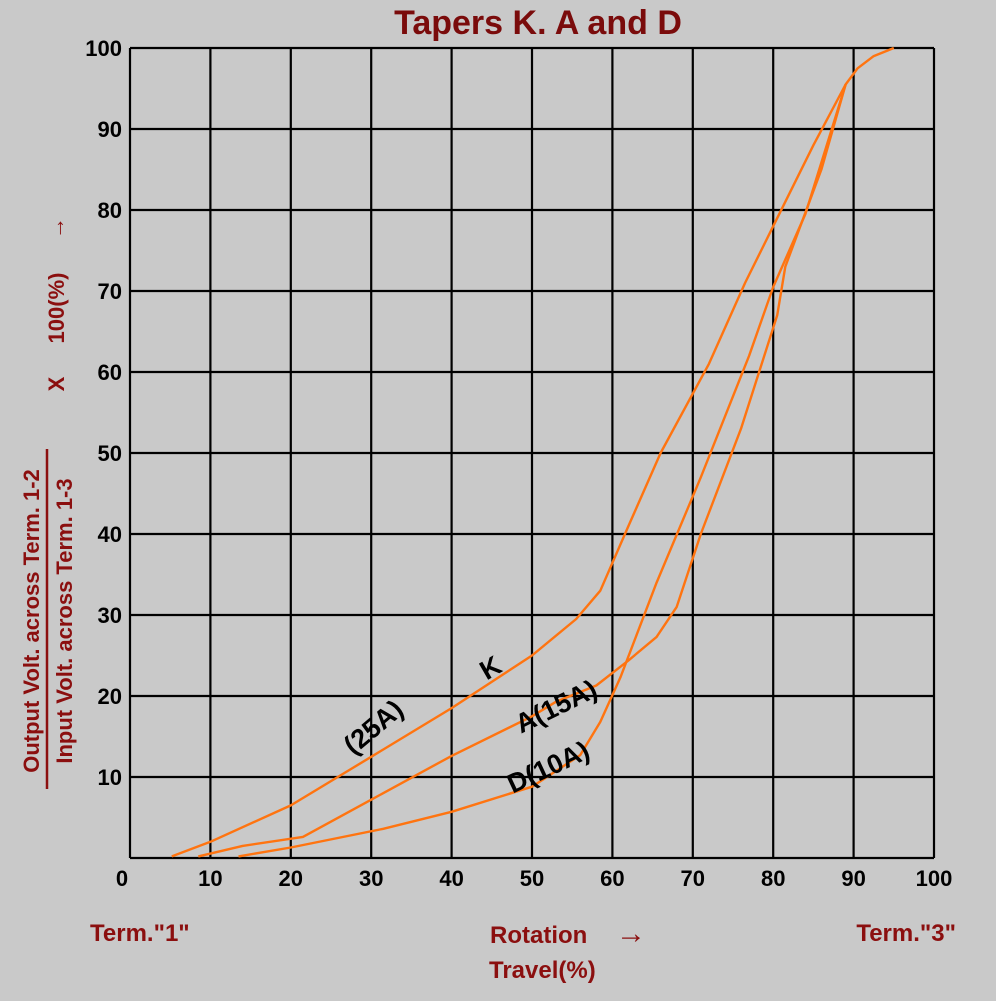 Image resolution: width=996 pixels, height=1001 pixels. I want to click on y-tick-label: 10, so click(110, 777).